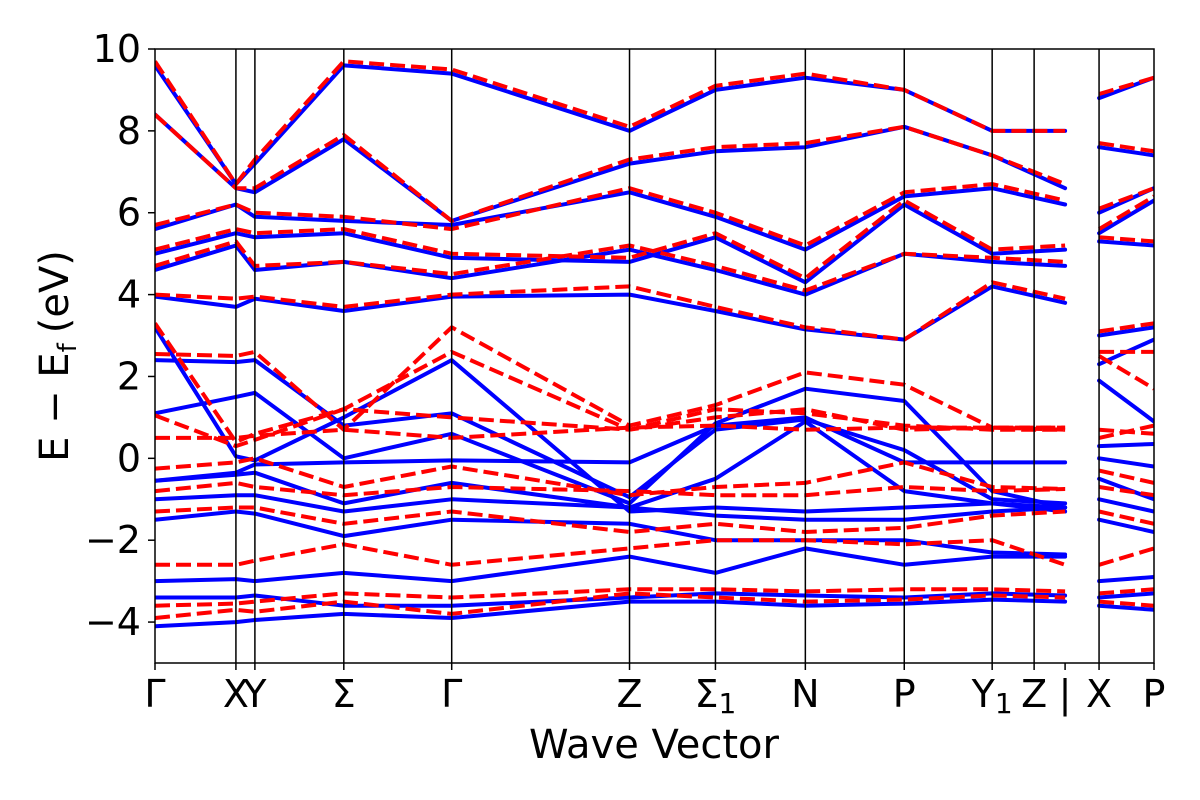 This screenshot has height=800, width=1200. I want to click on y-tick-label-1: 8, so click(129, 131).